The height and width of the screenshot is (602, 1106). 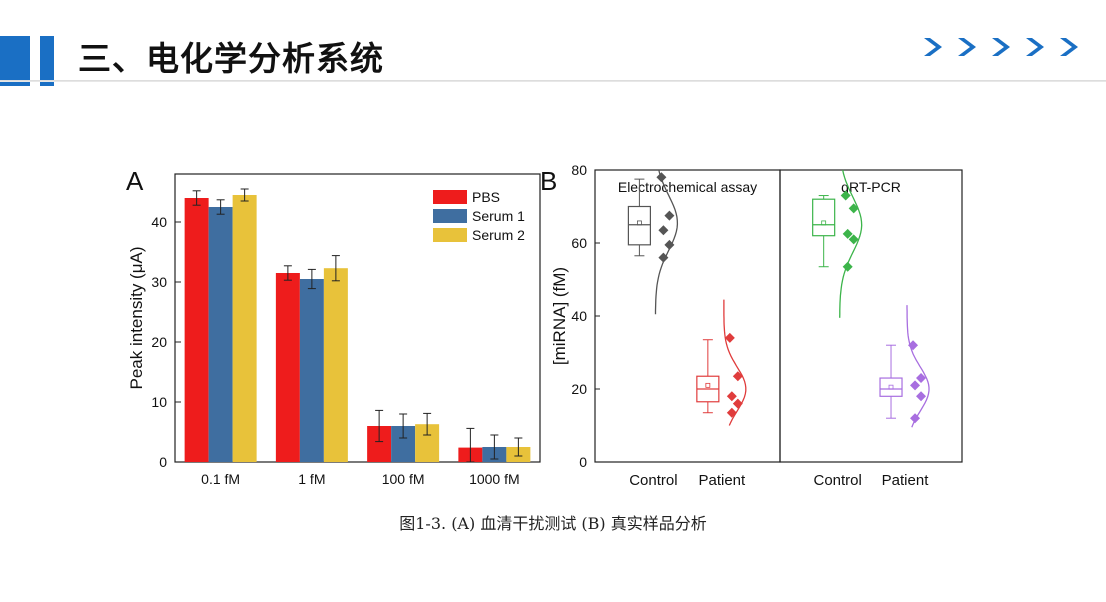 What do you see at coordinates (579, 170) in the screenshot?
I see `y-tick-label: 80` at bounding box center [579, 170].